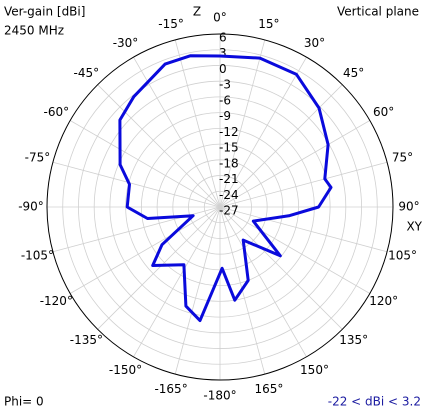 The height and width of the screenshot is (412, 423). What do you see at coordinates (374, 402) in the screenshot?
I see `footer-right: -22 < dBi < 3.2` at bounding box center [374, 402].